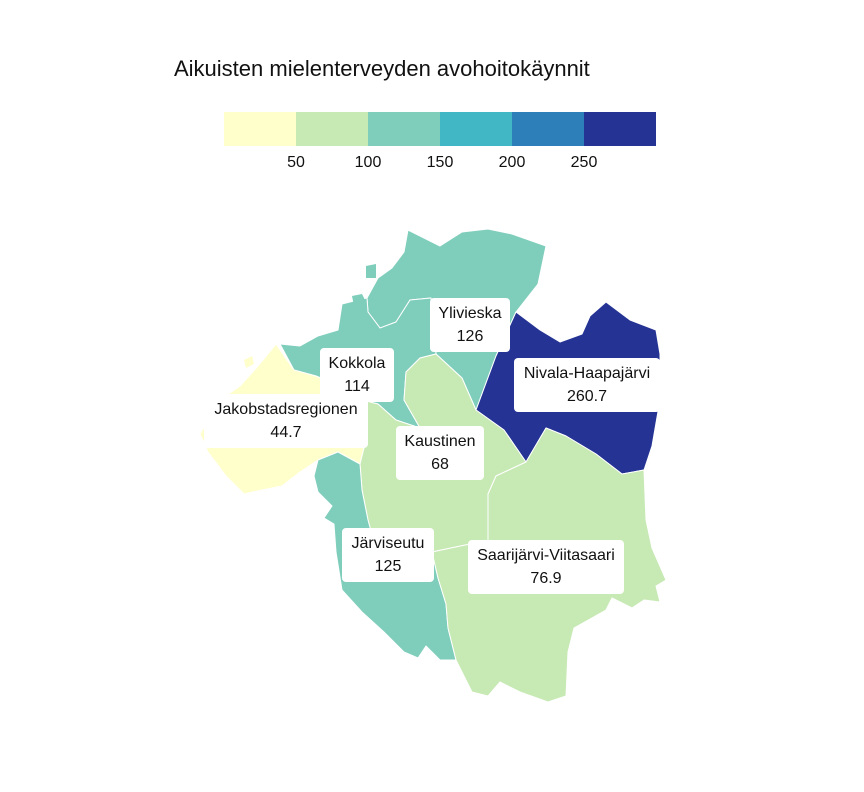  Describe the element at coordinates (286, 409) in the screenshot. I see `region-name: Jakobstadsregionen` at that location.